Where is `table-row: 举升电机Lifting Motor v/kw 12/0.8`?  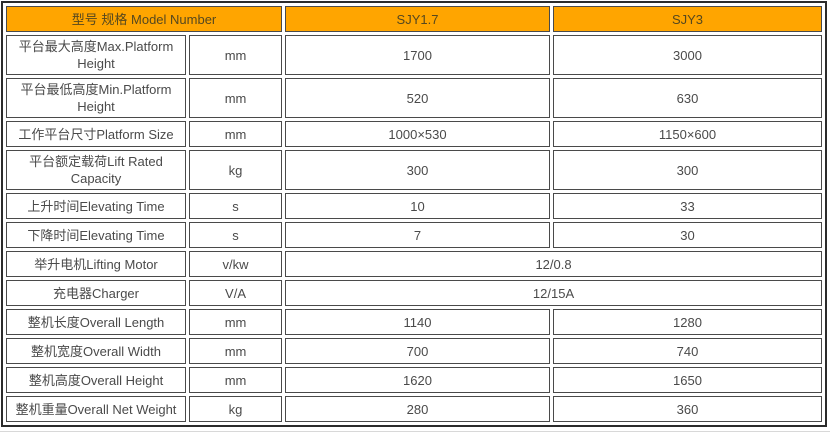
table-row: 举升电机Lifting Motor v/kw 12/0.8 is located at coordinates (414, 264).